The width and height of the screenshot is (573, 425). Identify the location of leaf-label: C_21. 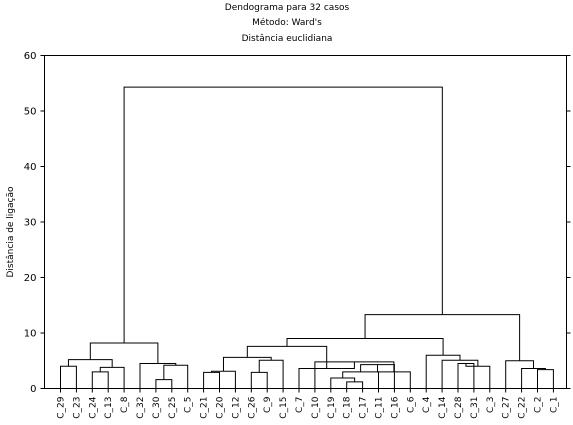
(205, 408).